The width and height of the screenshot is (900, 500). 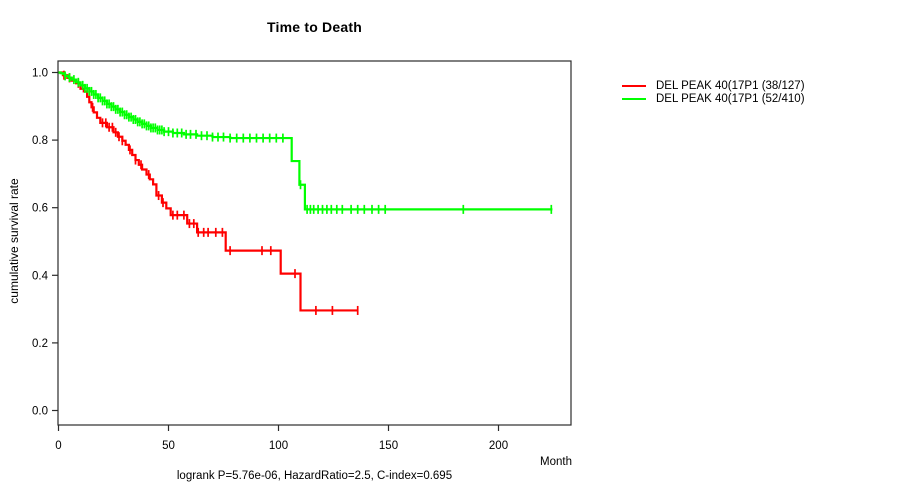 I want to click on x-axis-title: Month, so click(x=556, y=462).